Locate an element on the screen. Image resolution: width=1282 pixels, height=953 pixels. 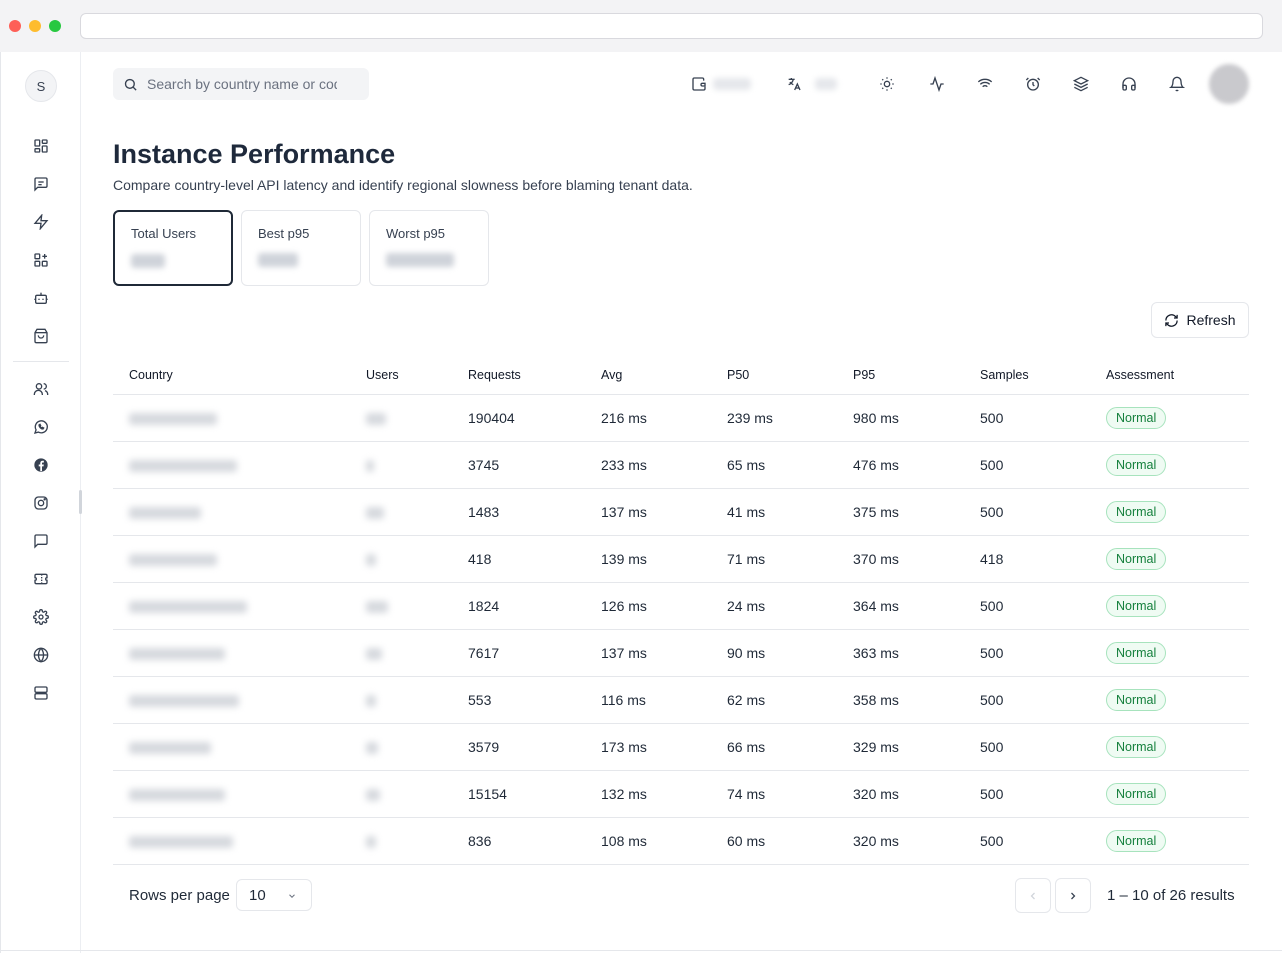
refresh-button: Refresh is located at coordinates (1200, 320).